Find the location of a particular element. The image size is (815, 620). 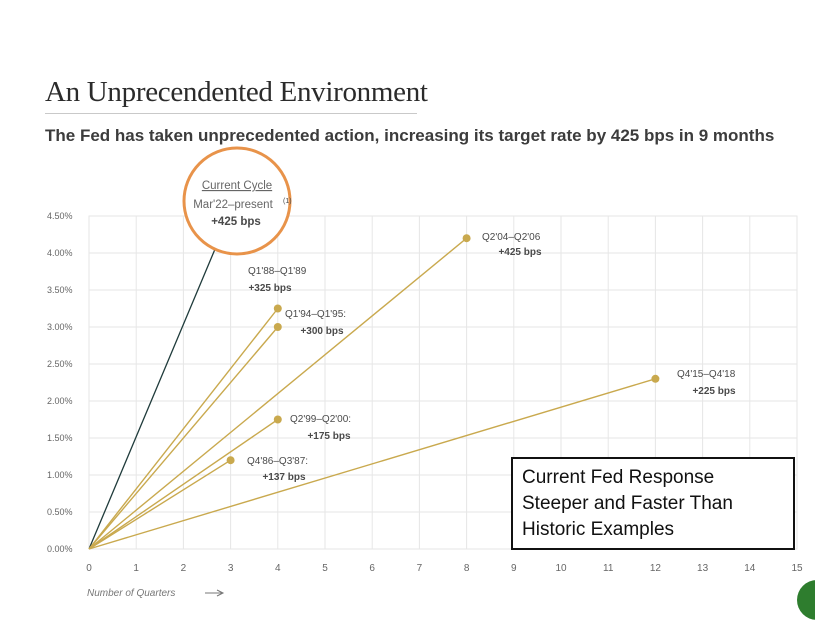

y-tick-label: 4.50% is located at coordinates (60, 216).